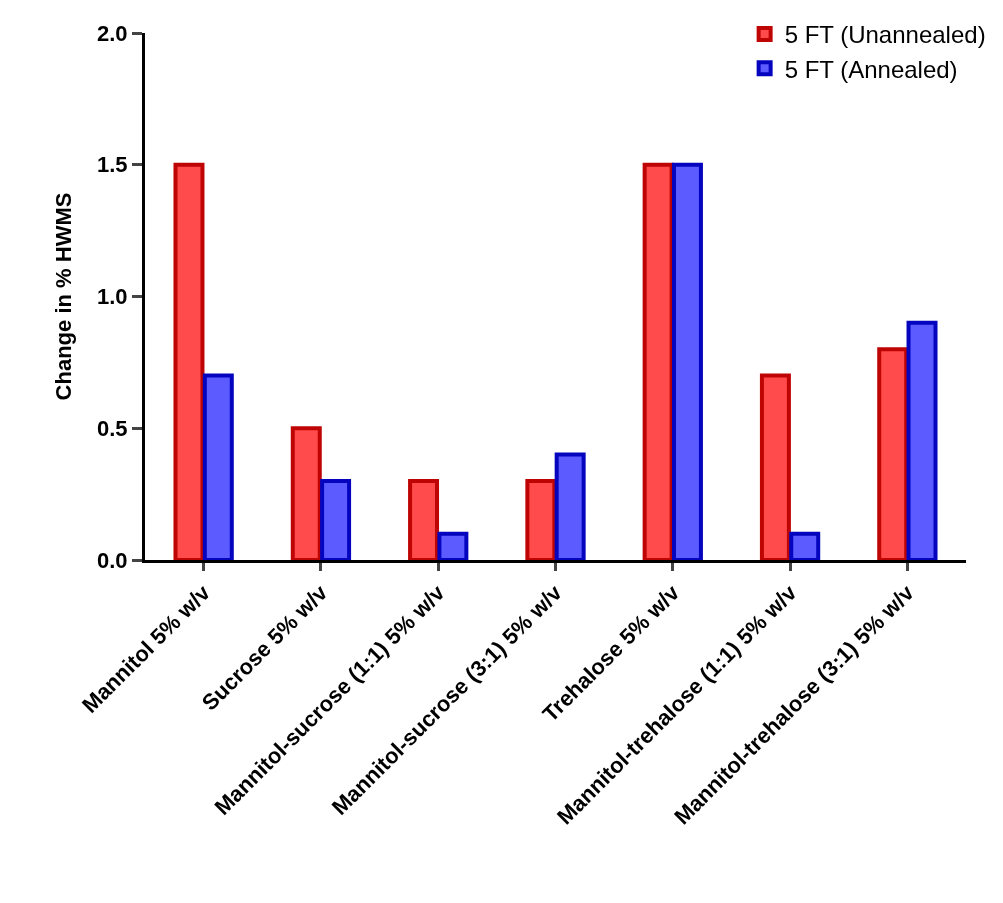  Describe the element at coordinates (112, 33) in the screenshot. I see `y-tick-label: 2.0` at that location.